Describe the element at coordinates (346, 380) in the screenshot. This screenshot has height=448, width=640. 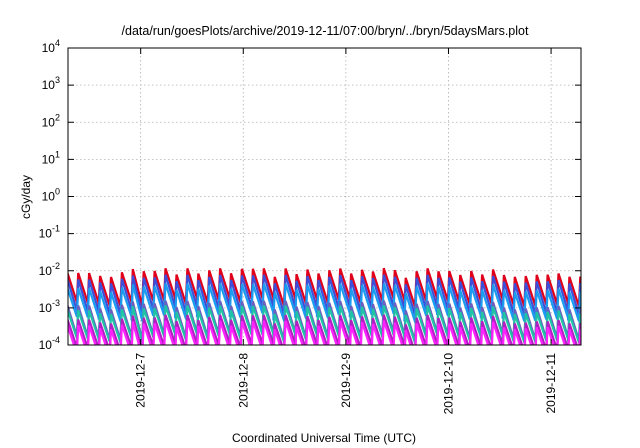
I see `x-tick-label: 2019-12-9` at that location.